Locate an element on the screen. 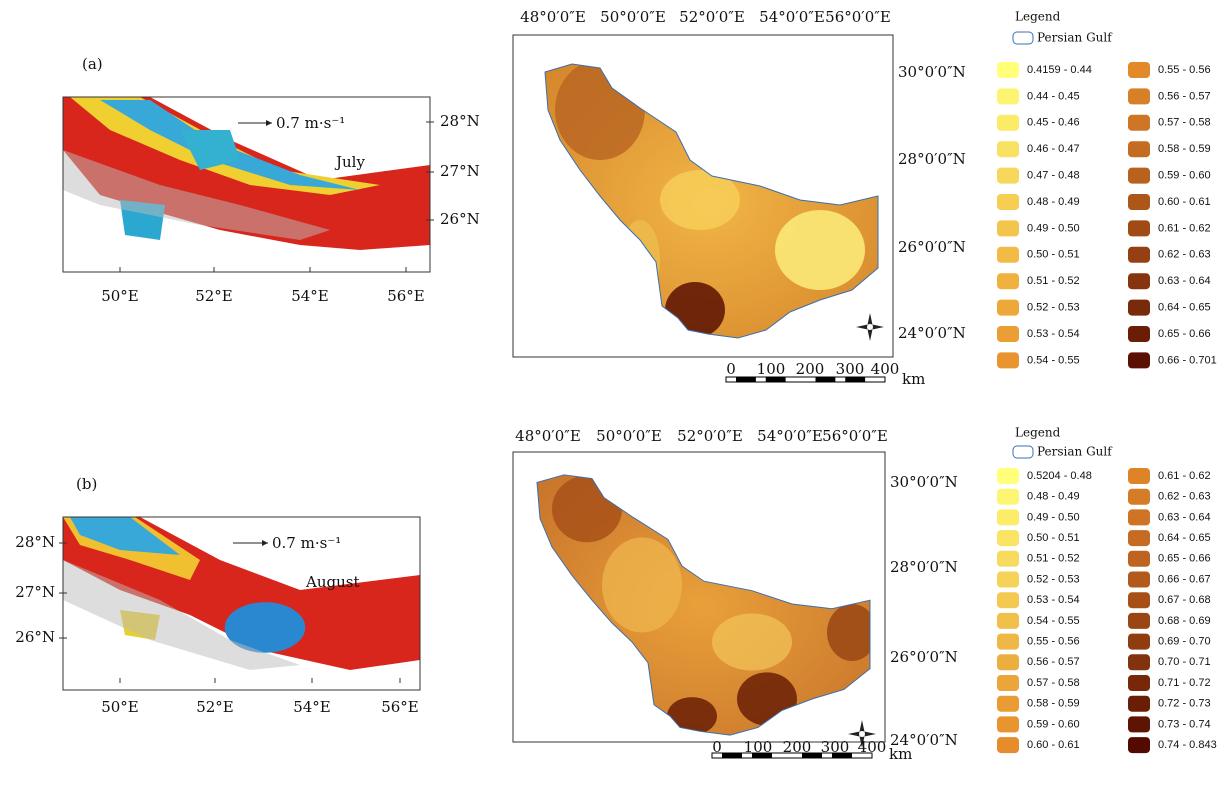 The width and height of the screenshot is (1217, 789). legend-layer-swatch is located at coordinates (1023, 38).